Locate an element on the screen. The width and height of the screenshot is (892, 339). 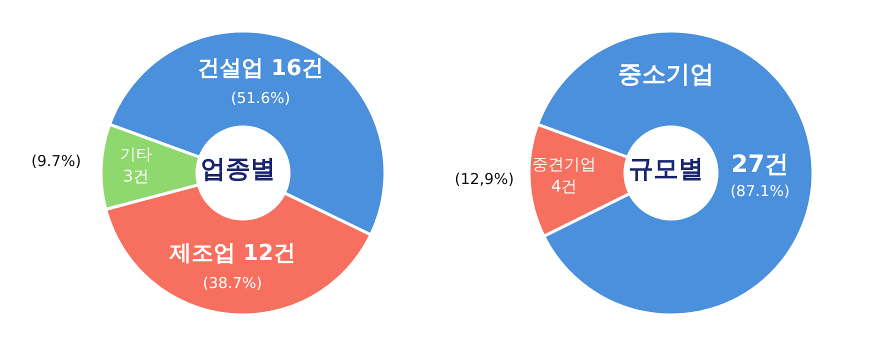
text: (9.7%) is located at coordinates (56, 161).